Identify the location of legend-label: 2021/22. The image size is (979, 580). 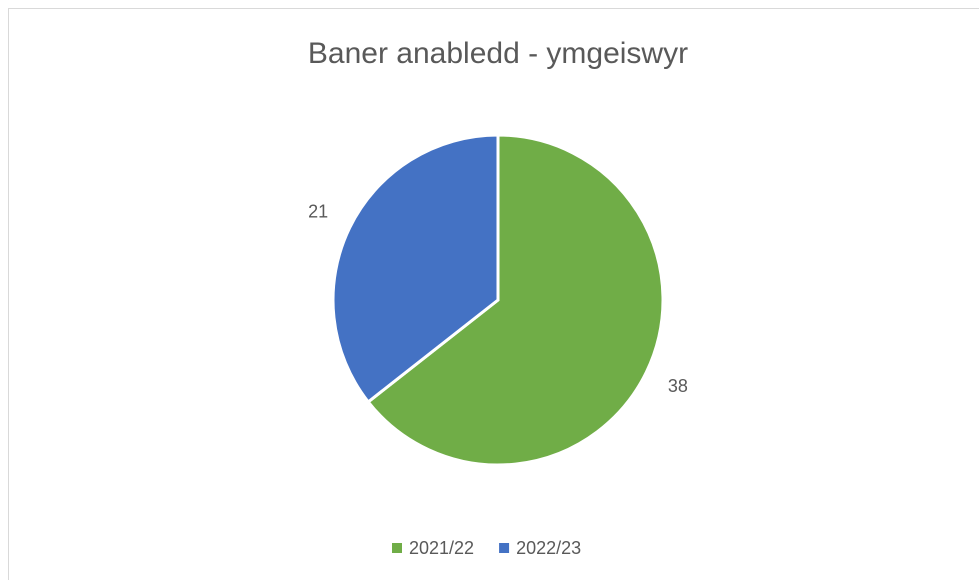
(441, 548).